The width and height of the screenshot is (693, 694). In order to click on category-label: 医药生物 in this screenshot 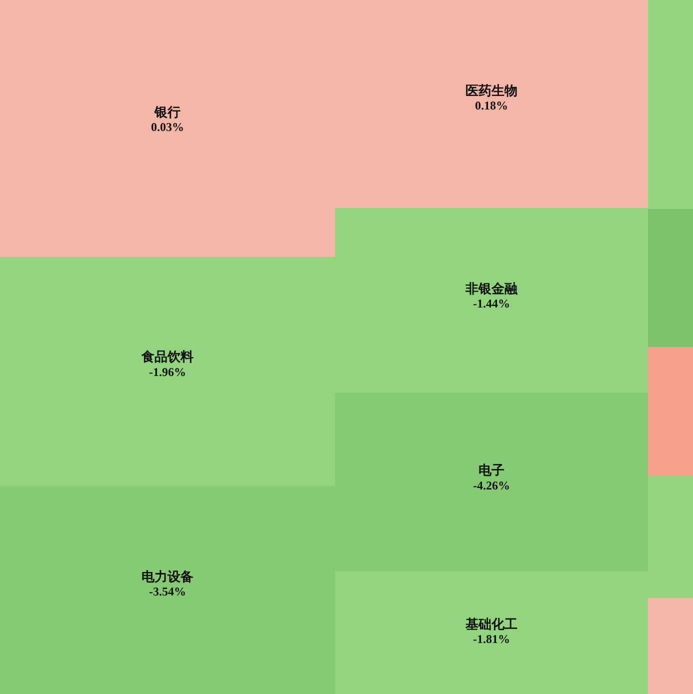, I will do `click(492, 90)`.